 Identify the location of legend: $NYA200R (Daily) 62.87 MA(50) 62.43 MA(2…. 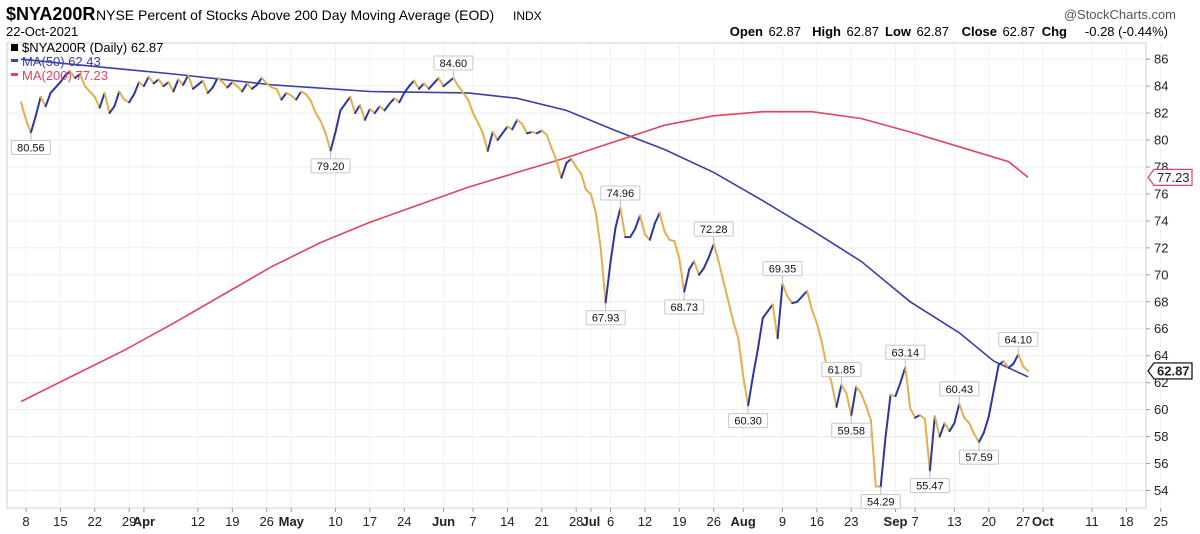
(87, 61).